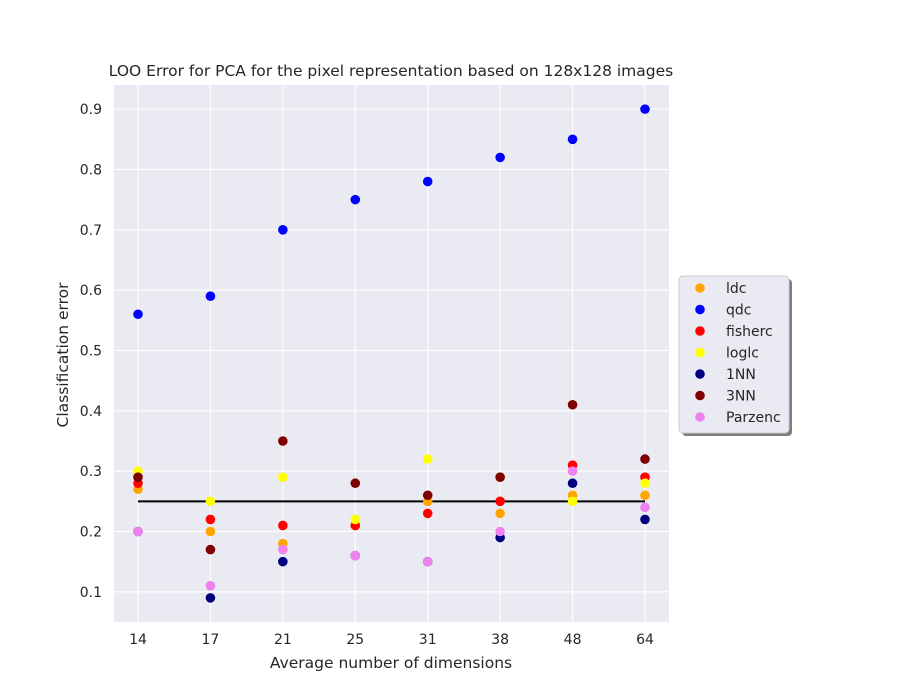 The height and width of the screenshot is (700, 900). I want to click on x-tick-label: 14, so click(138, 640).